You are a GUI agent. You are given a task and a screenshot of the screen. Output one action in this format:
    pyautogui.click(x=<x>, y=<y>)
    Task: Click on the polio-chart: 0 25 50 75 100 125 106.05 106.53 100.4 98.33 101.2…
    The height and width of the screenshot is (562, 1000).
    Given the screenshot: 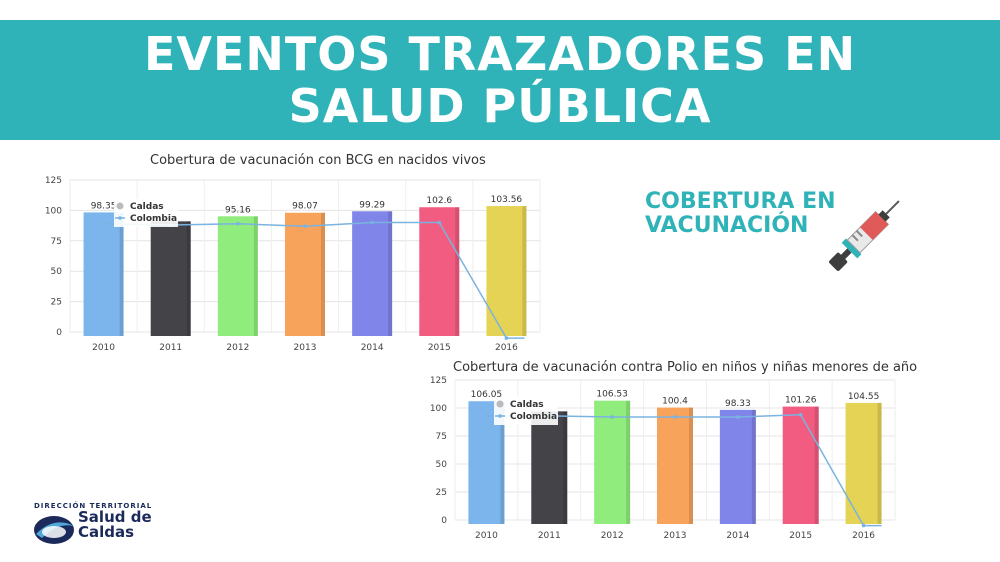 What is the action you would take?
    pyautogui.click(x=663, y=458)
    